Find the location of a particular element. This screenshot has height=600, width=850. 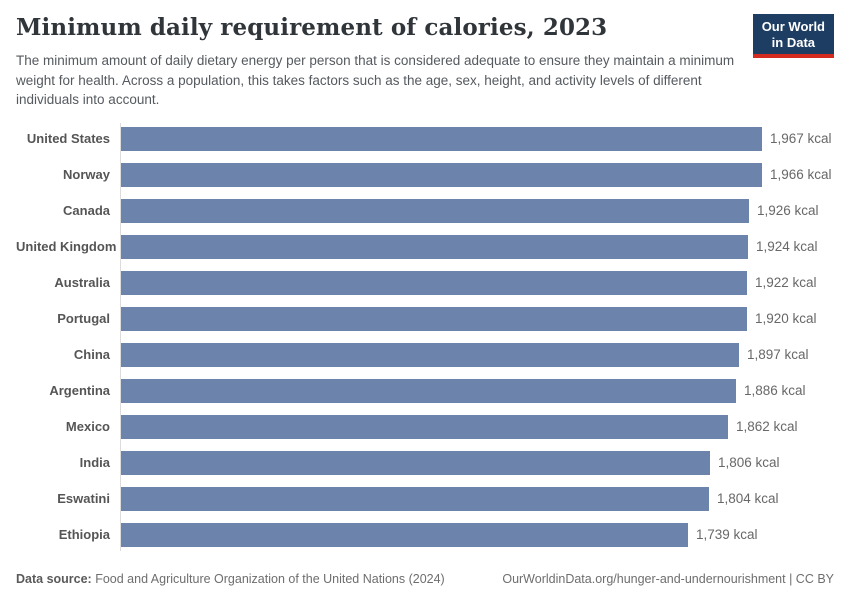

chart-row: China 1,897 kcal is located at coordinates (425, 354).